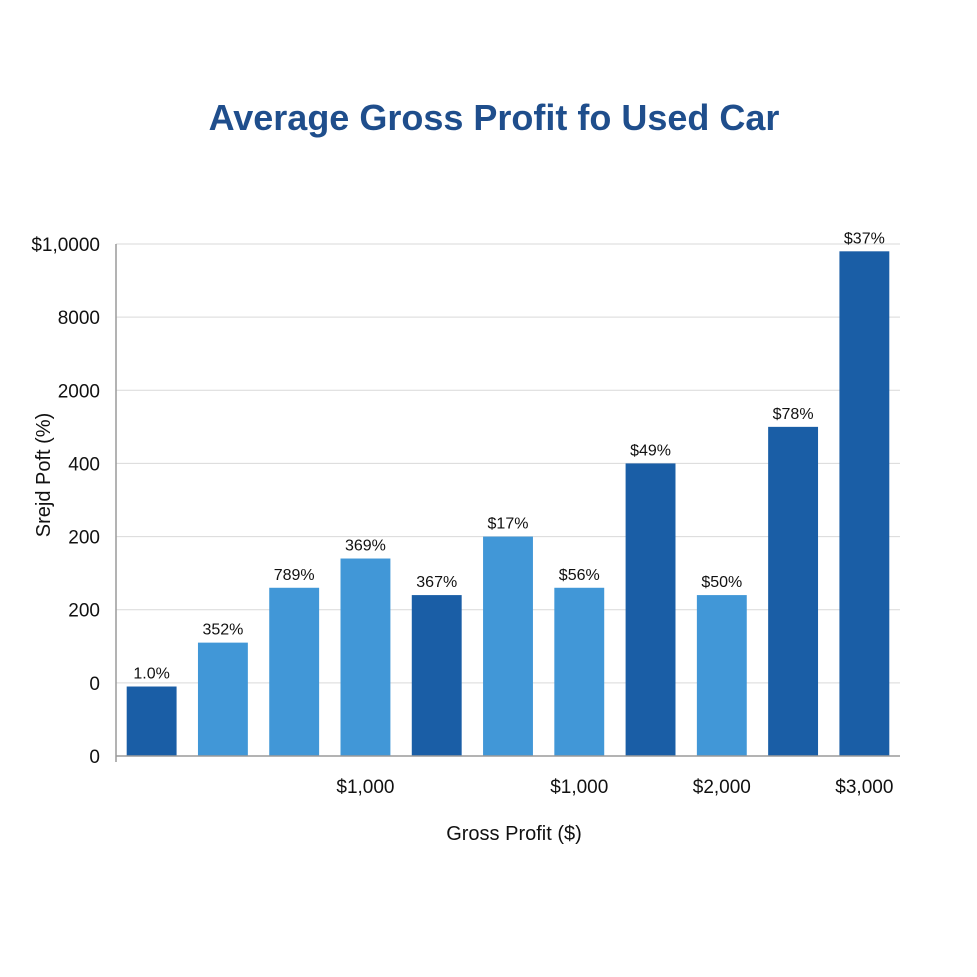  What do you see at coordinates (79, 391) in the screenshot?
I see `y-tick-label: 2000` at bounding box center [79, 391].